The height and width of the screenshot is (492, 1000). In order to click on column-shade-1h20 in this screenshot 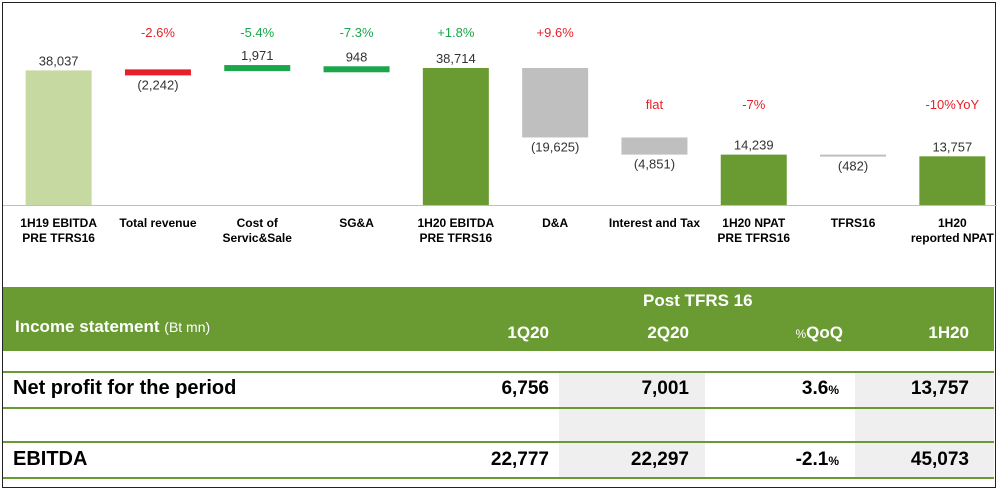, I will do `click(924, 425)`.